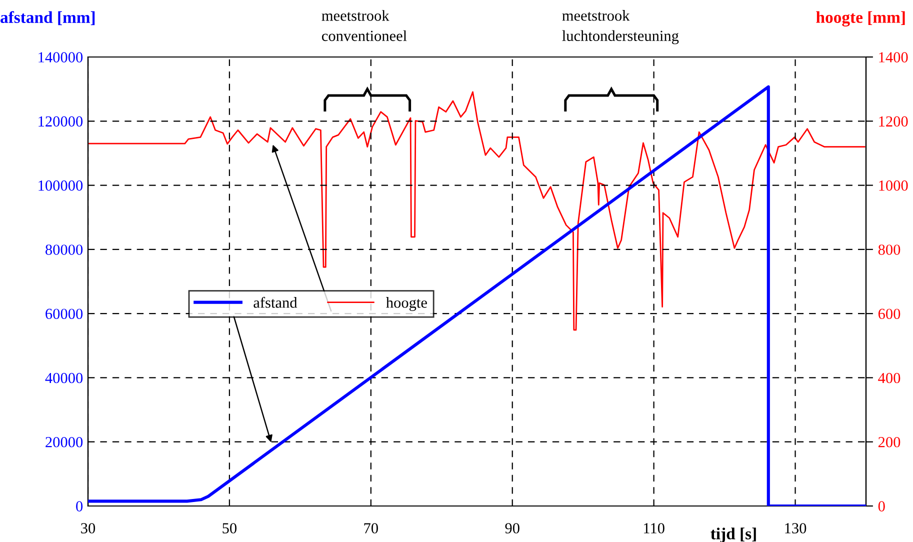  What do you see at coordinates (860, 18) in the screenshot?
I see `y2-axis-title: hoogte [mm]` at bounding box center [860, 18].